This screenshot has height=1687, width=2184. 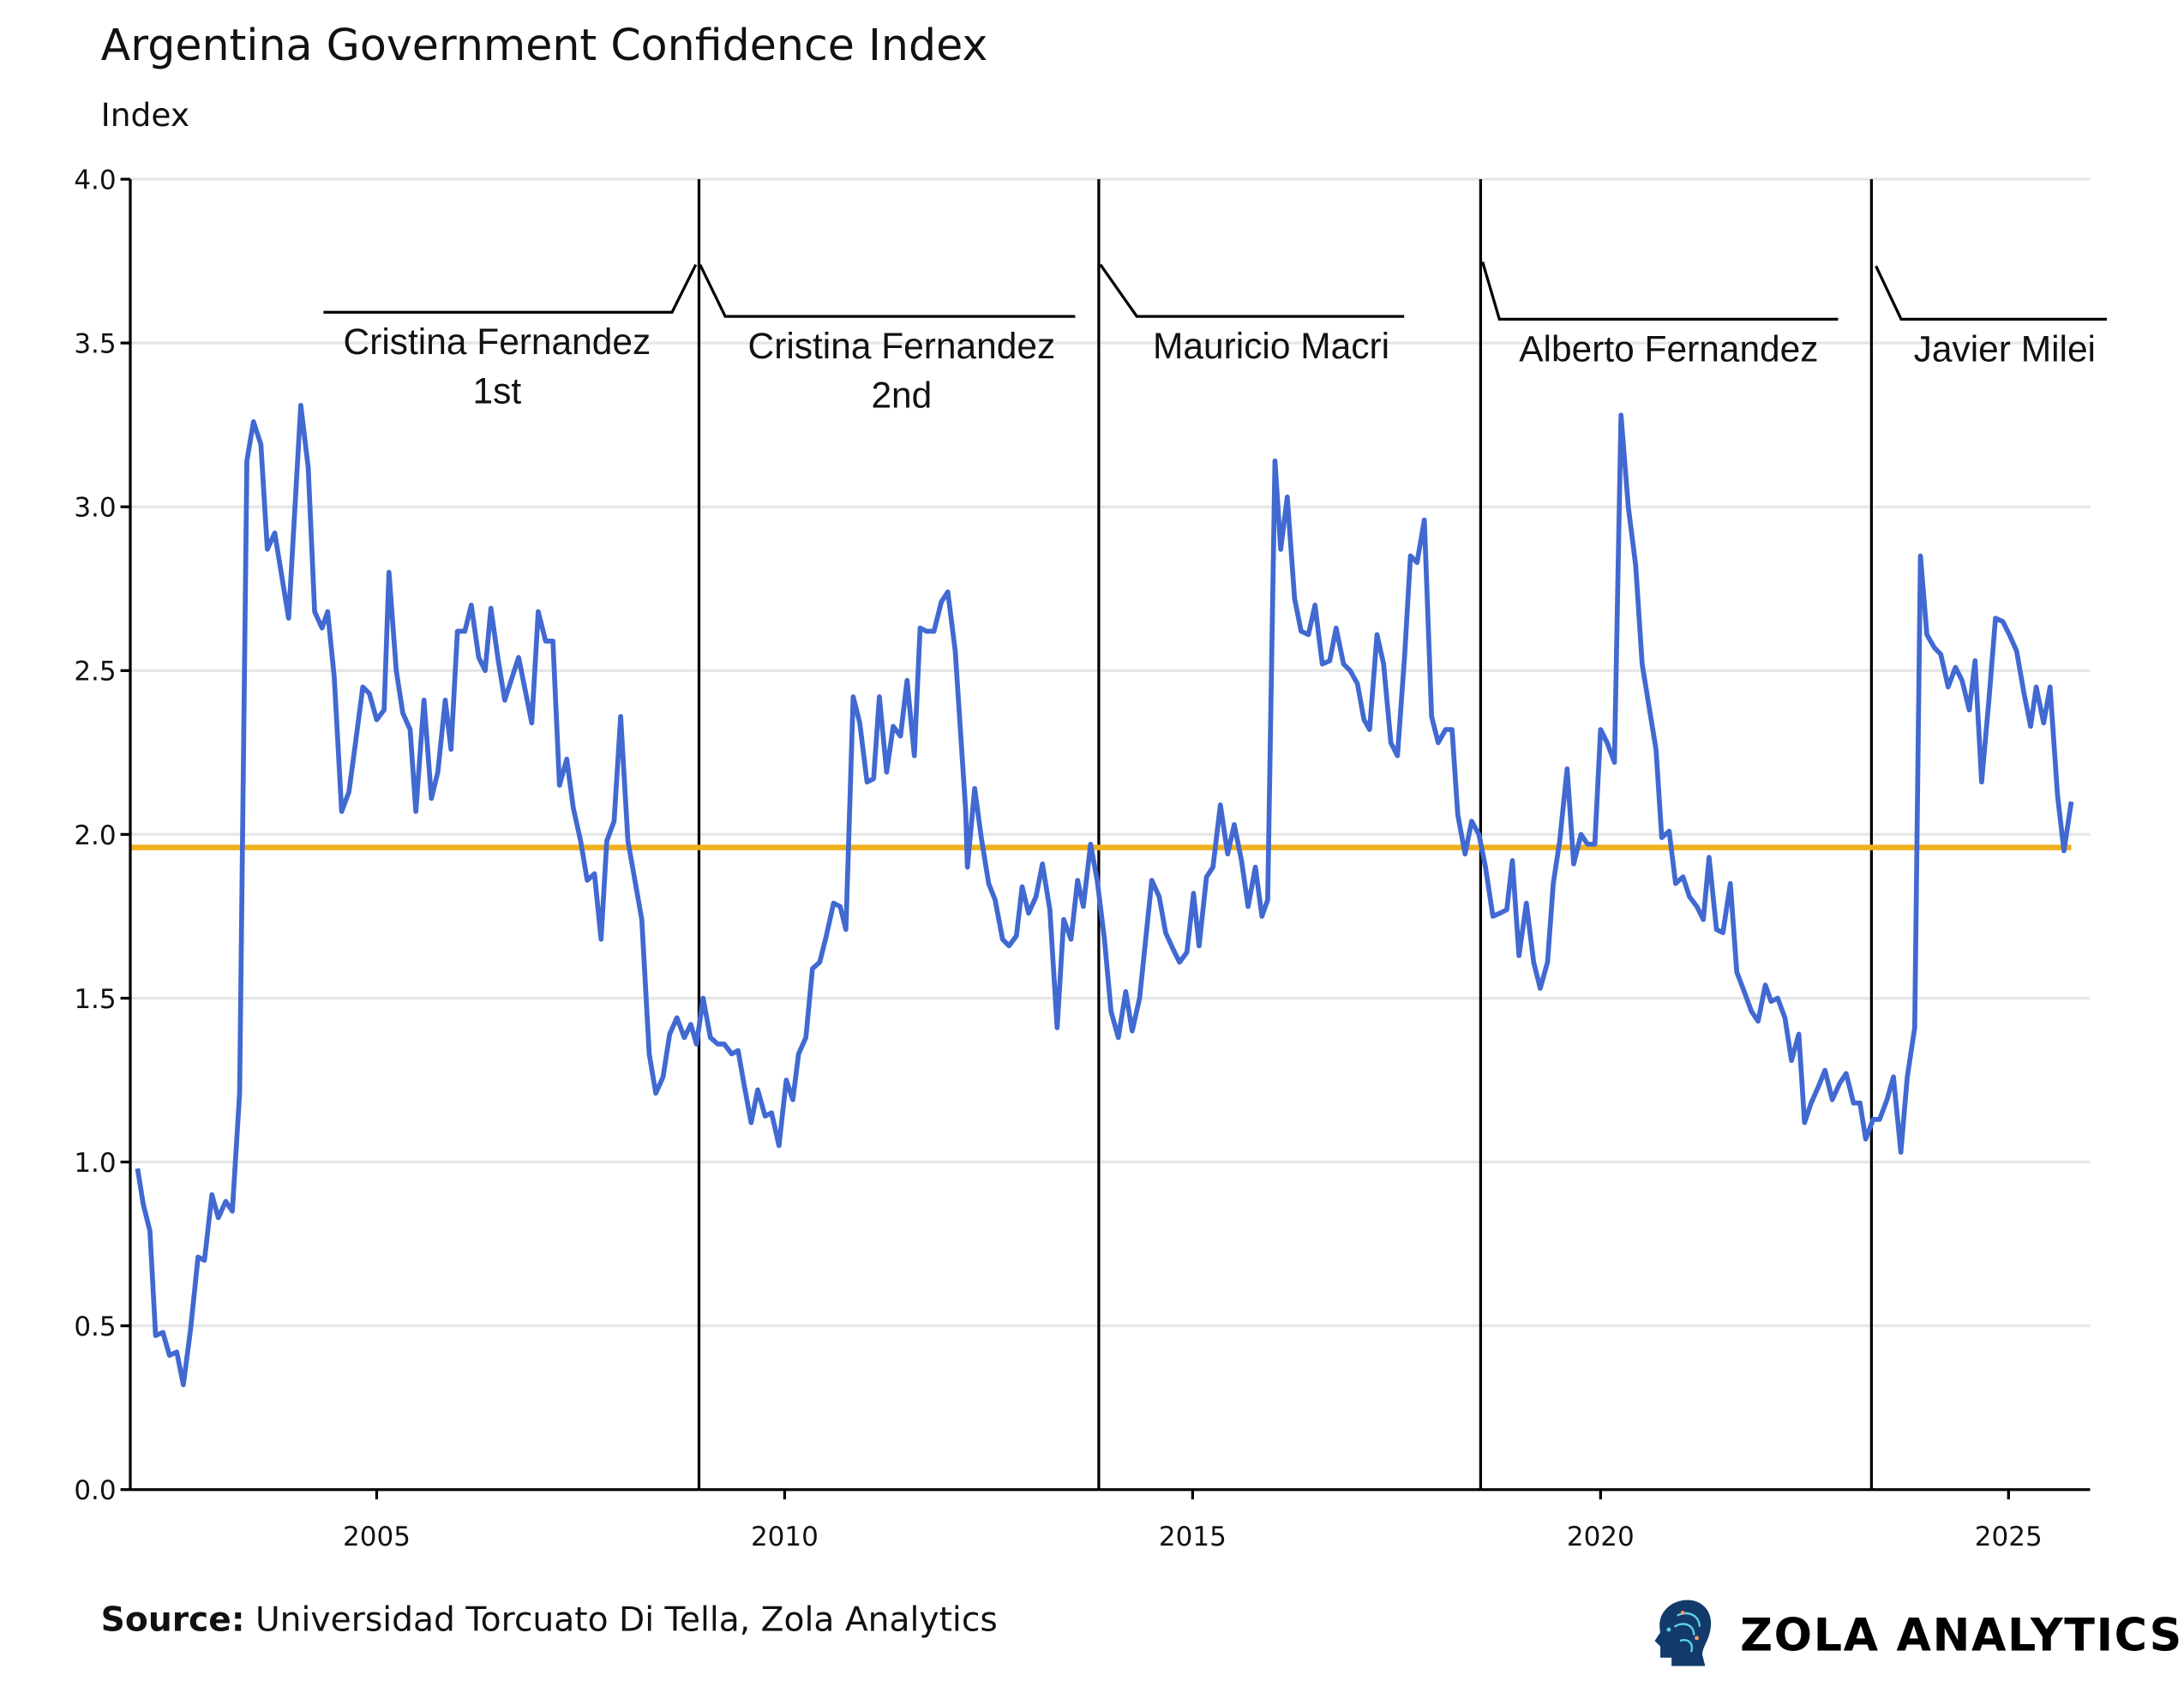 What do you see at coordinates (1193, 1537) in the screenshot?
I see `x-tick-label: 2015` at bounding box center [1193, 1537].